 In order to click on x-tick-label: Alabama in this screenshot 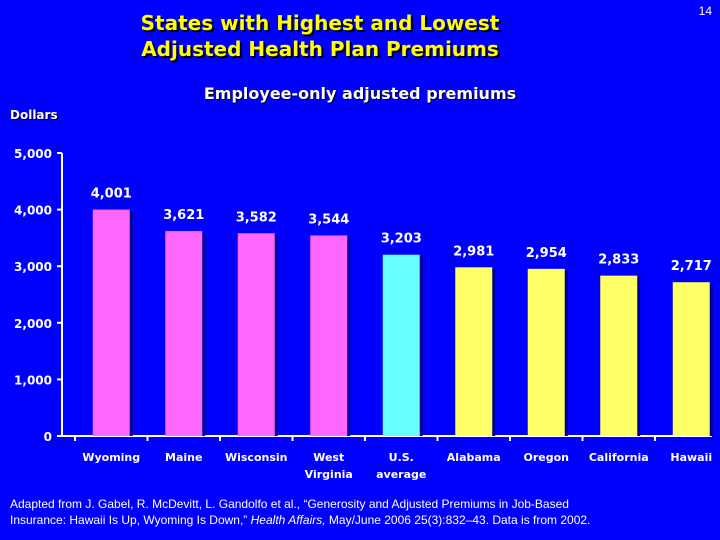, I will do `click(474, 457)`.